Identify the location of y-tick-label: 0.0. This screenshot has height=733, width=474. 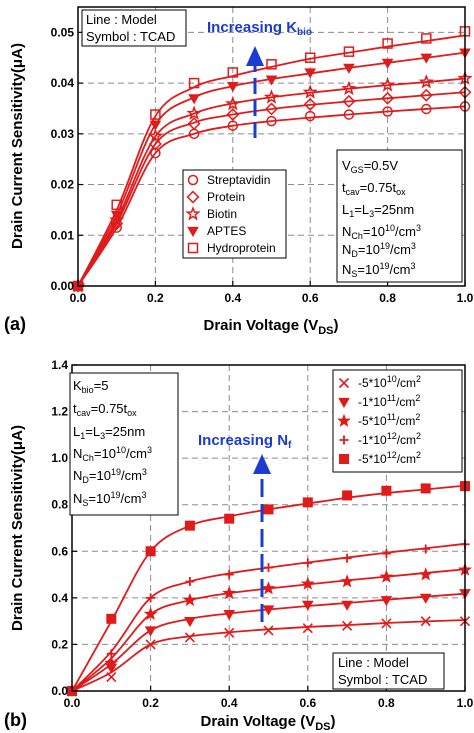
(59, 691).